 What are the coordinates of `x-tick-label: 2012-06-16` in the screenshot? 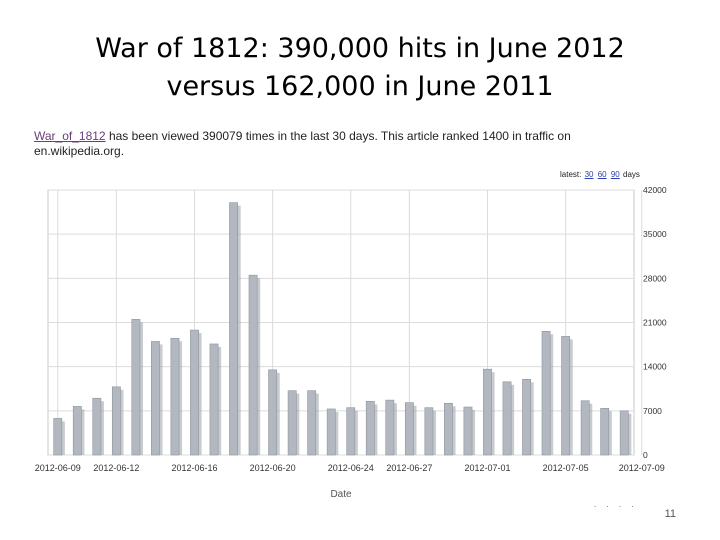 It's located at (194, 468).